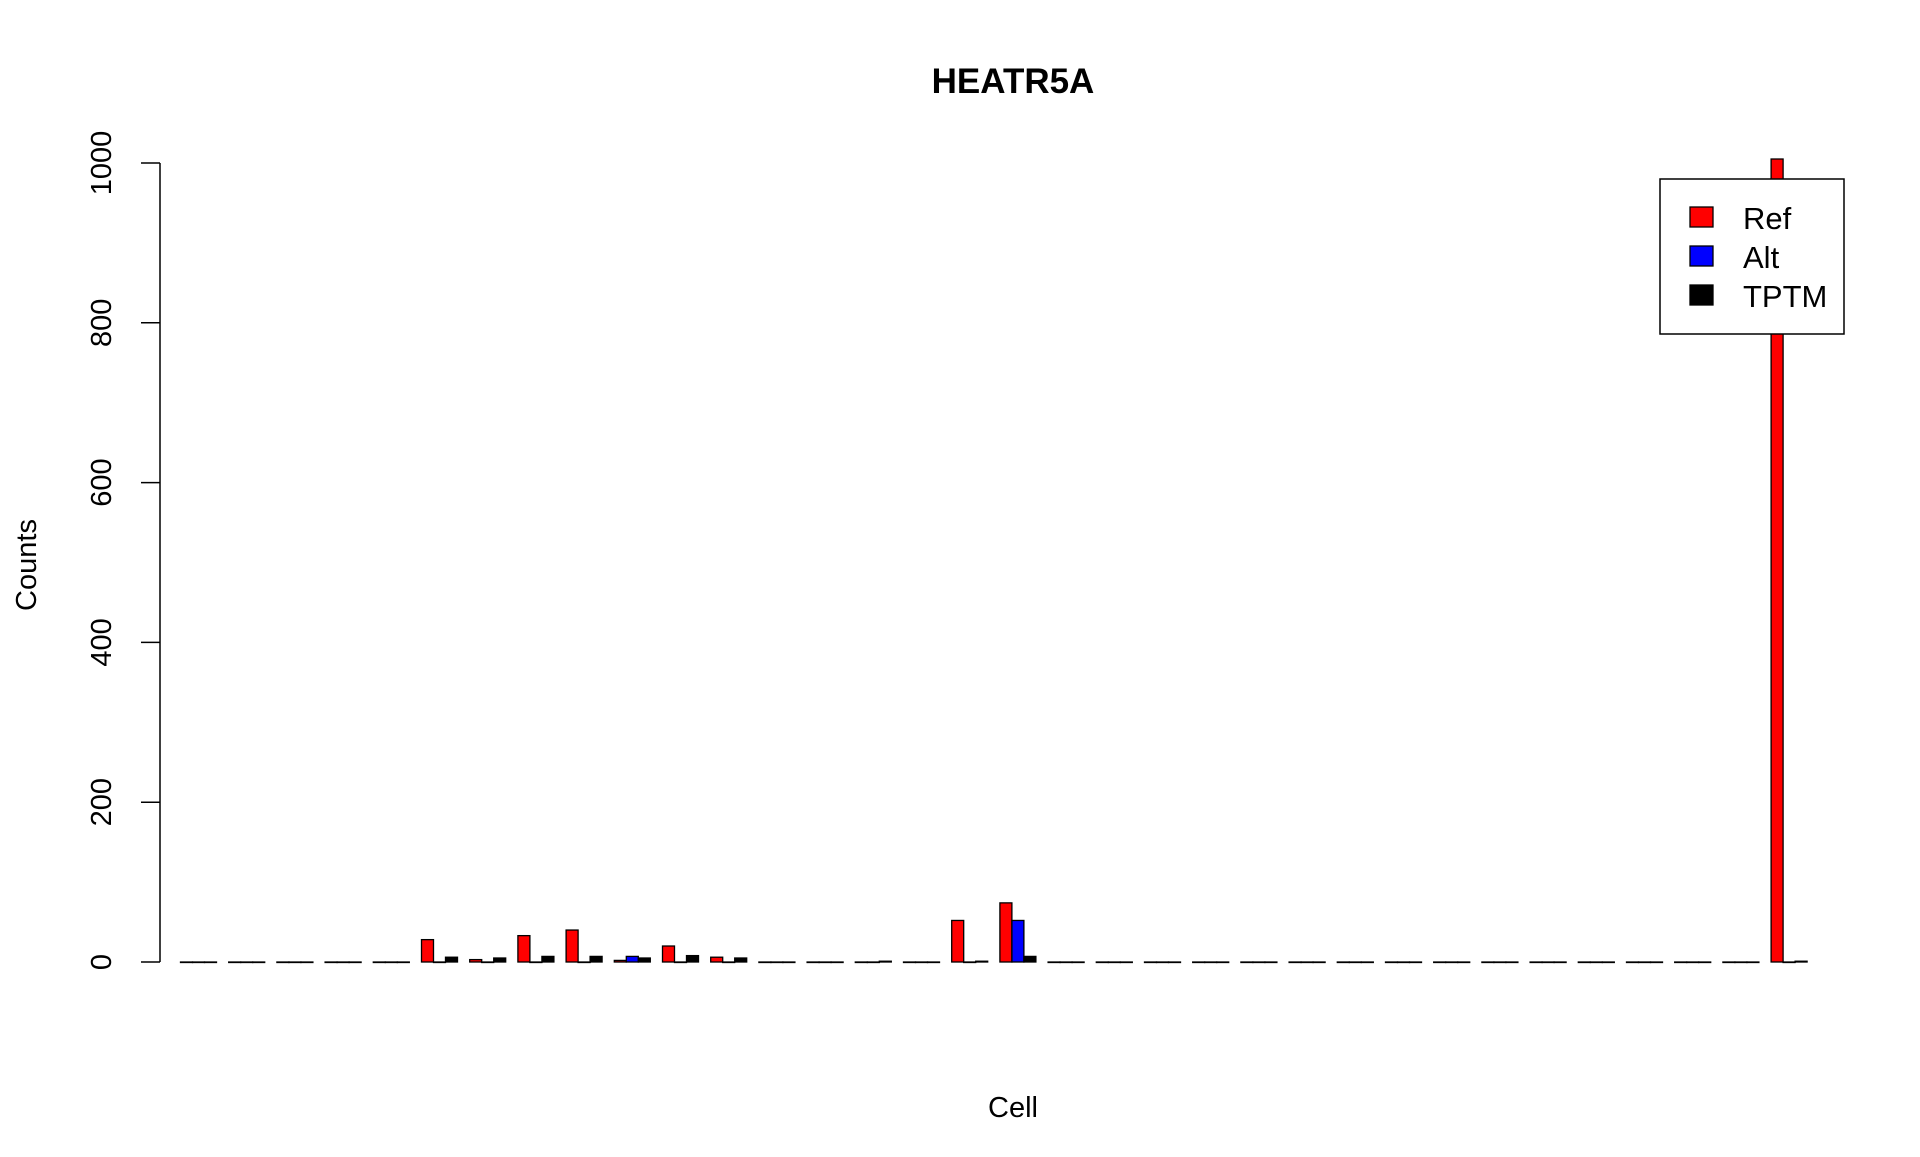 This screenshot has width=1920, height=1157. I want to click on y-tick-label: 1000, so click(102, 163).